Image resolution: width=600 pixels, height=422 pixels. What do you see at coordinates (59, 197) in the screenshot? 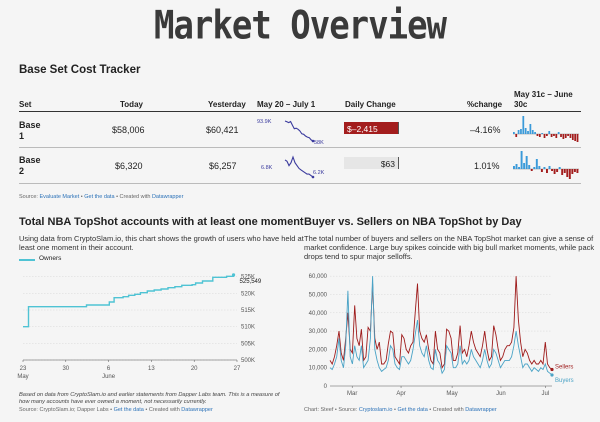
I see `tracker-source-link: Evaluate Market` at bounding box center [59, 197].